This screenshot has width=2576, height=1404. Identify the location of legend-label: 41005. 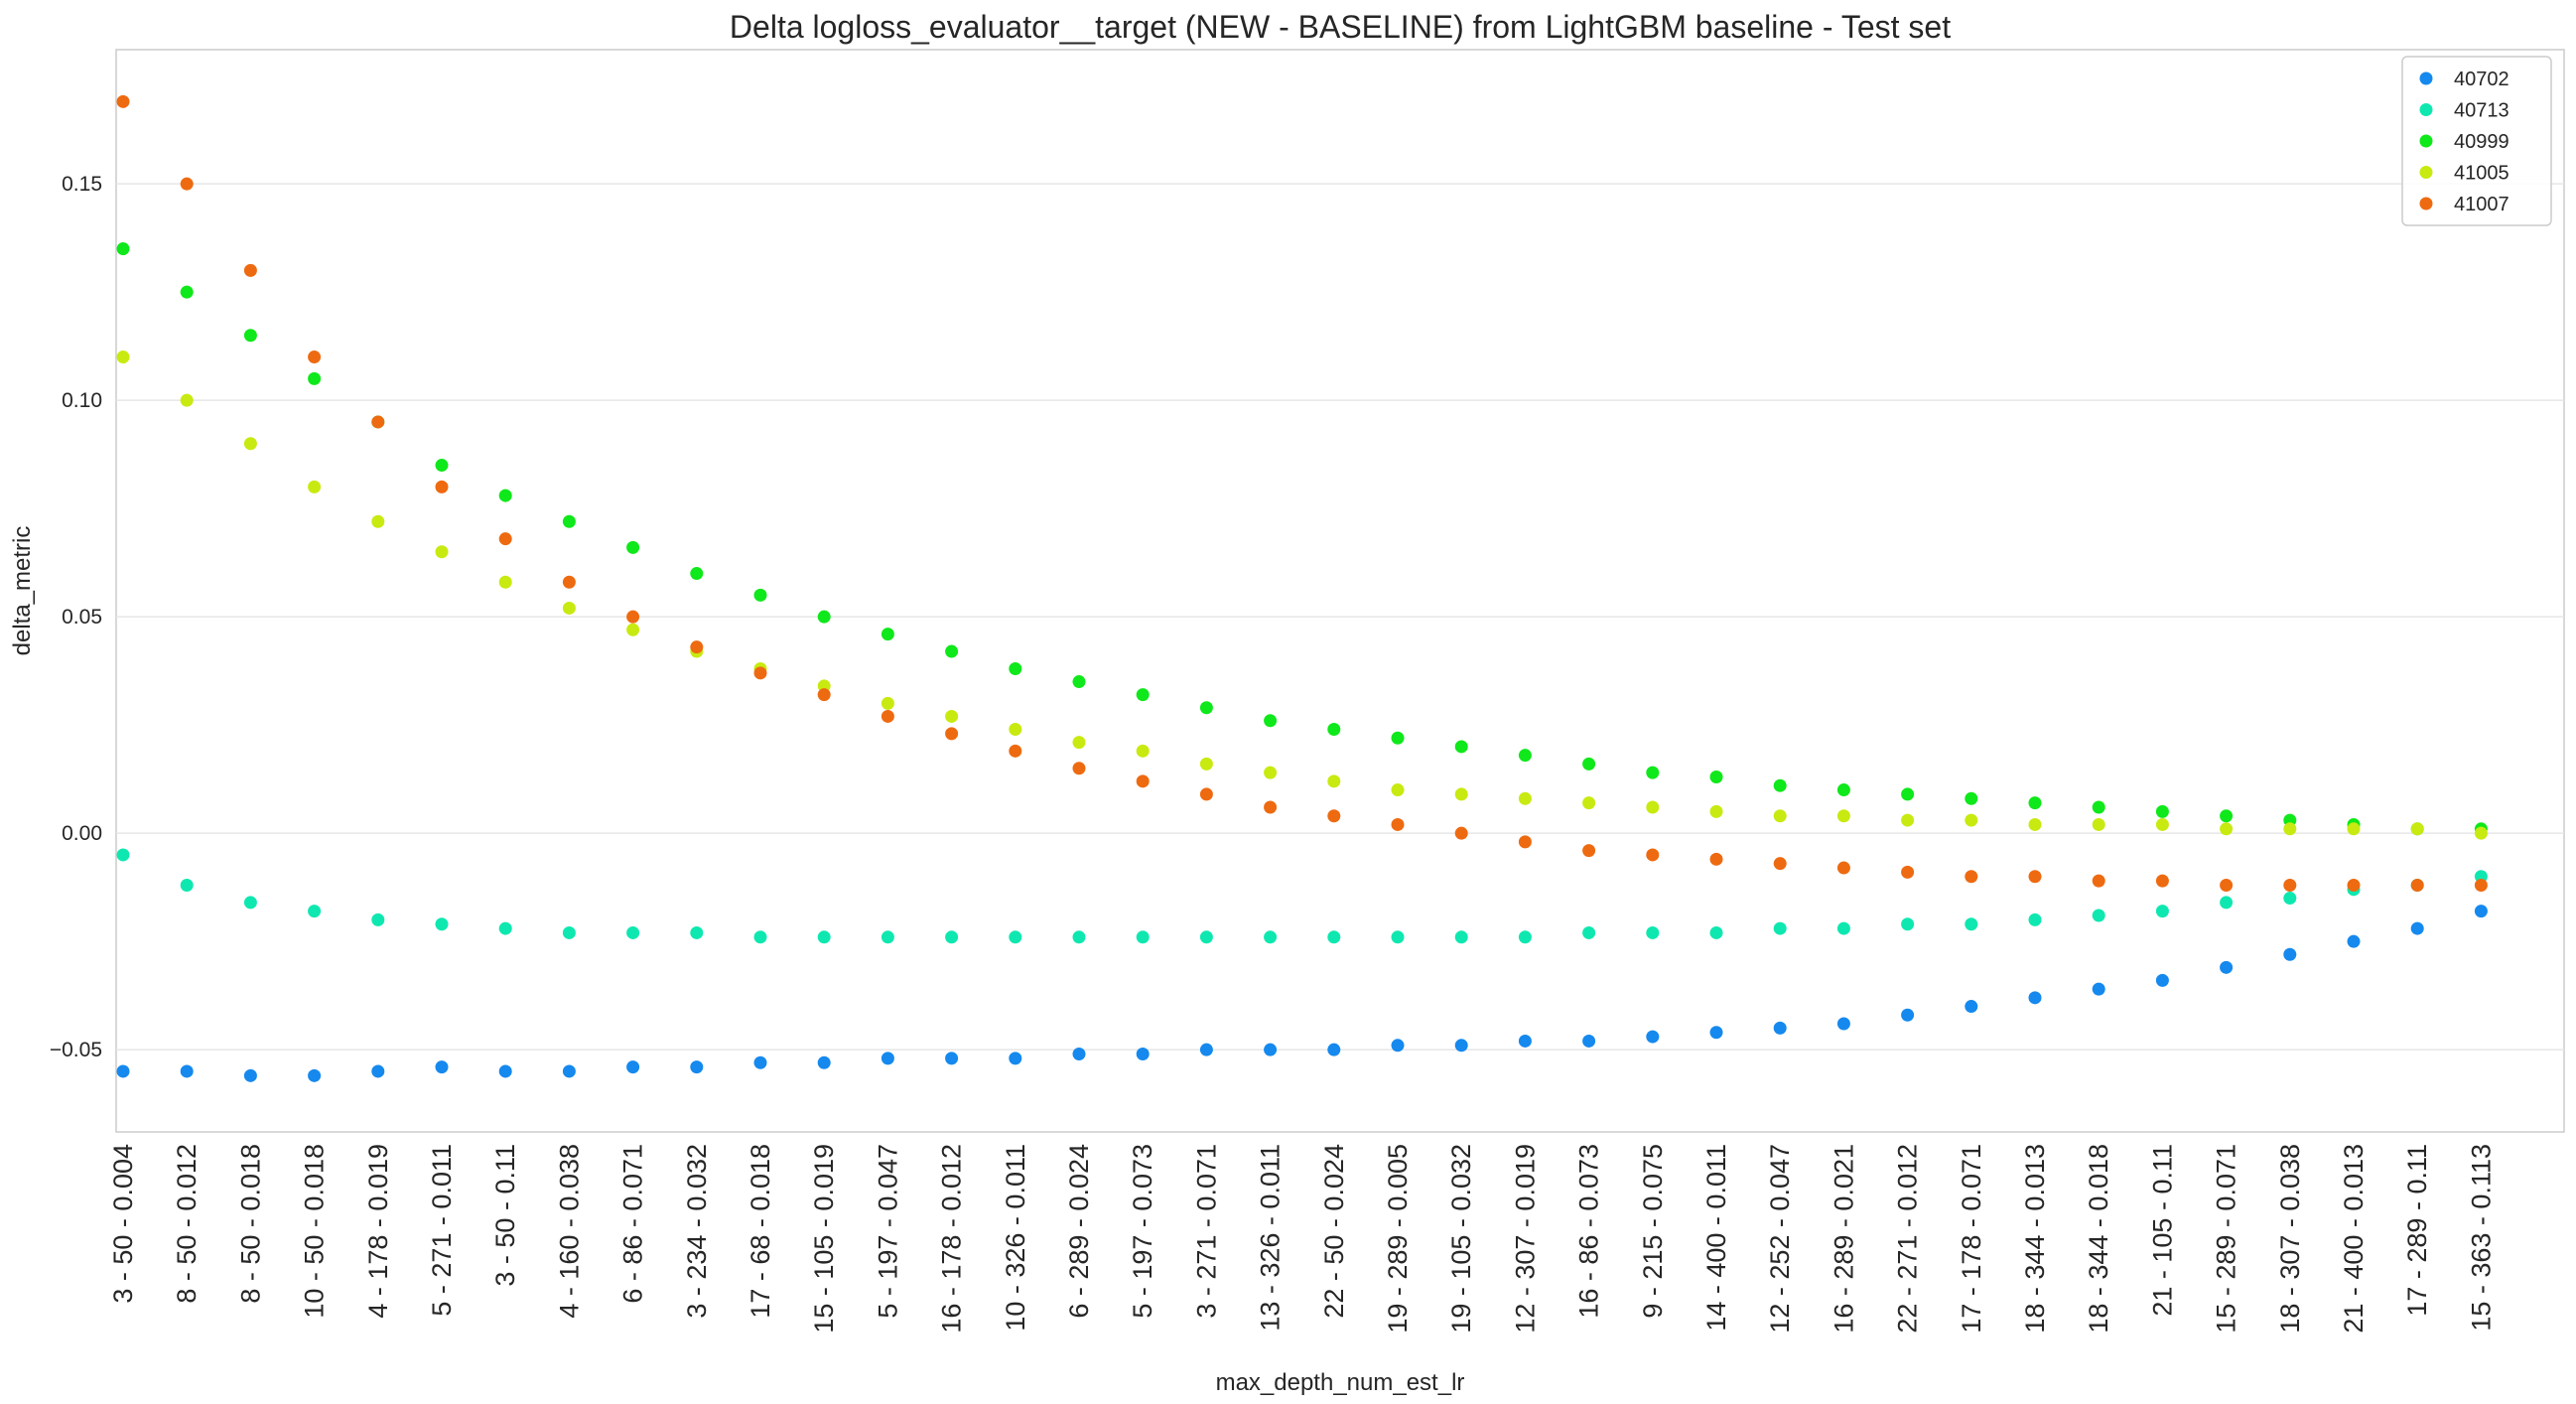
(2482, 174).